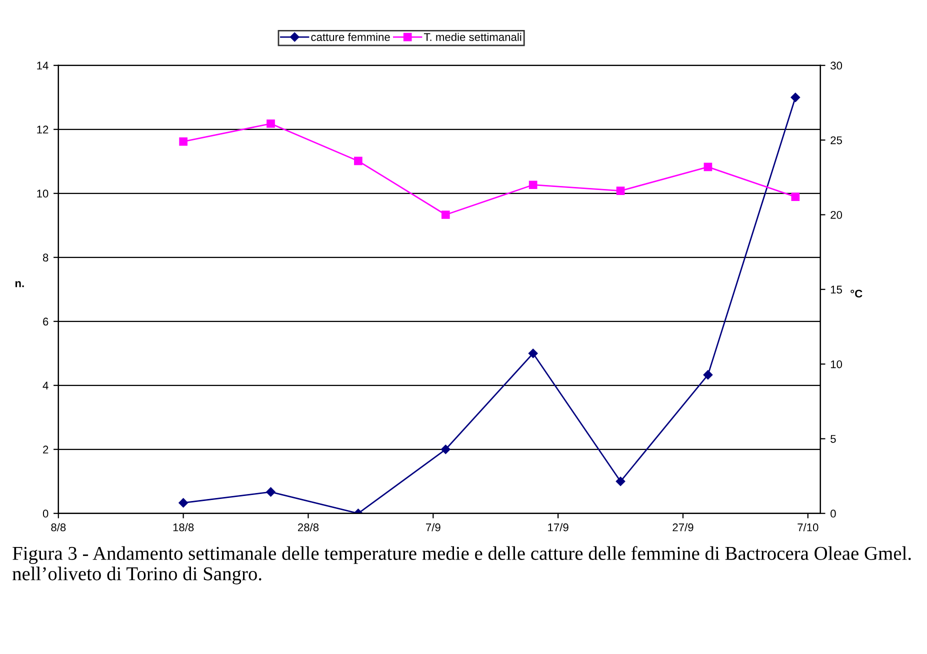 The image size is (927, 654). What do you see at coordinates (45, 514) in the screenshot?
I see `y-tick-label: 0` at bounding box center [45, 514].